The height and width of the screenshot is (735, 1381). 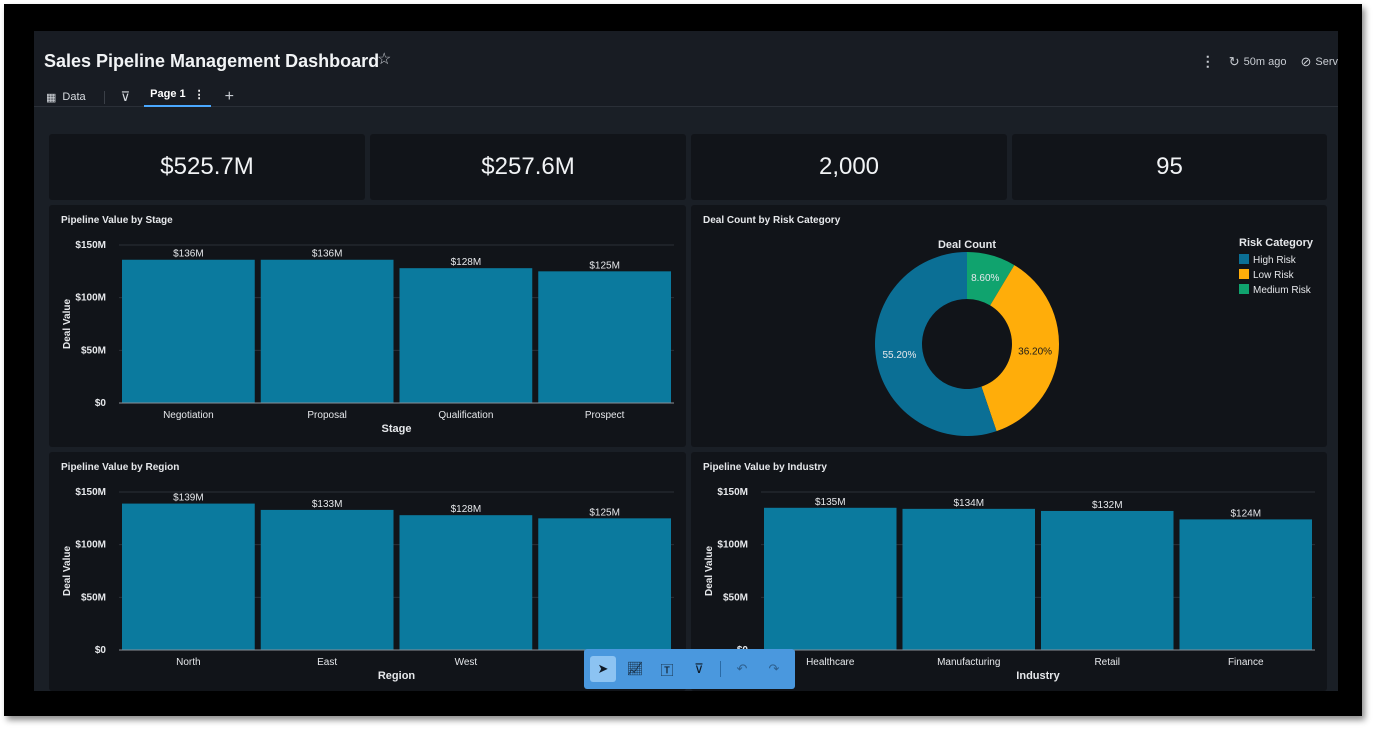 I want to click on kpi-card: 95, so click(x=1169, y=167).